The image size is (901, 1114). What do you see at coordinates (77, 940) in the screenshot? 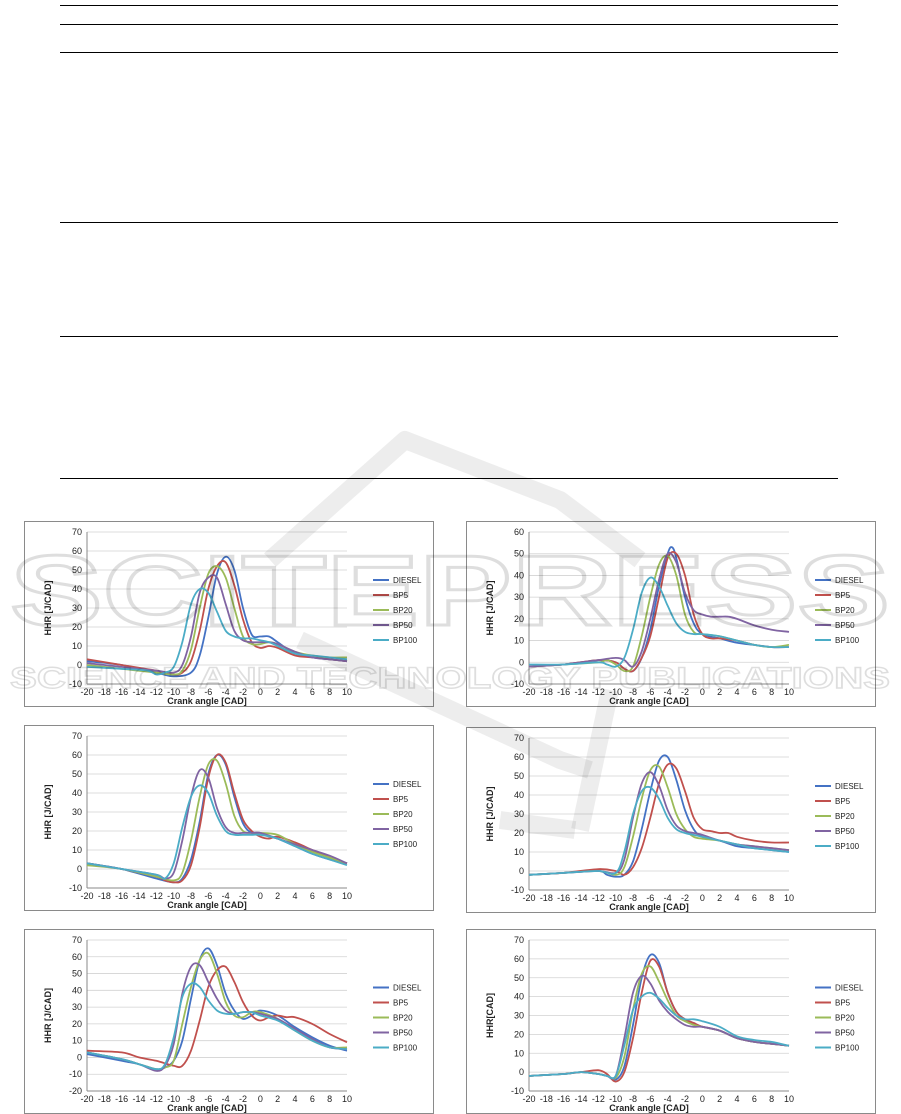
I see `y-tick-label: 70` at bounding box center [77, 940].